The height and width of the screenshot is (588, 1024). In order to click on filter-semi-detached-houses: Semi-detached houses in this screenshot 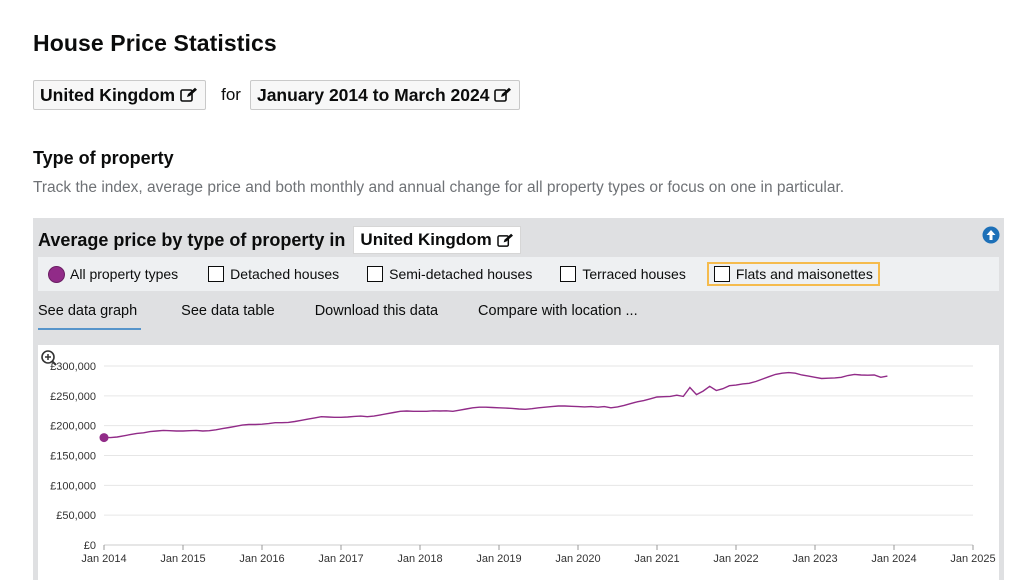, I will do `click(449, 274)`.